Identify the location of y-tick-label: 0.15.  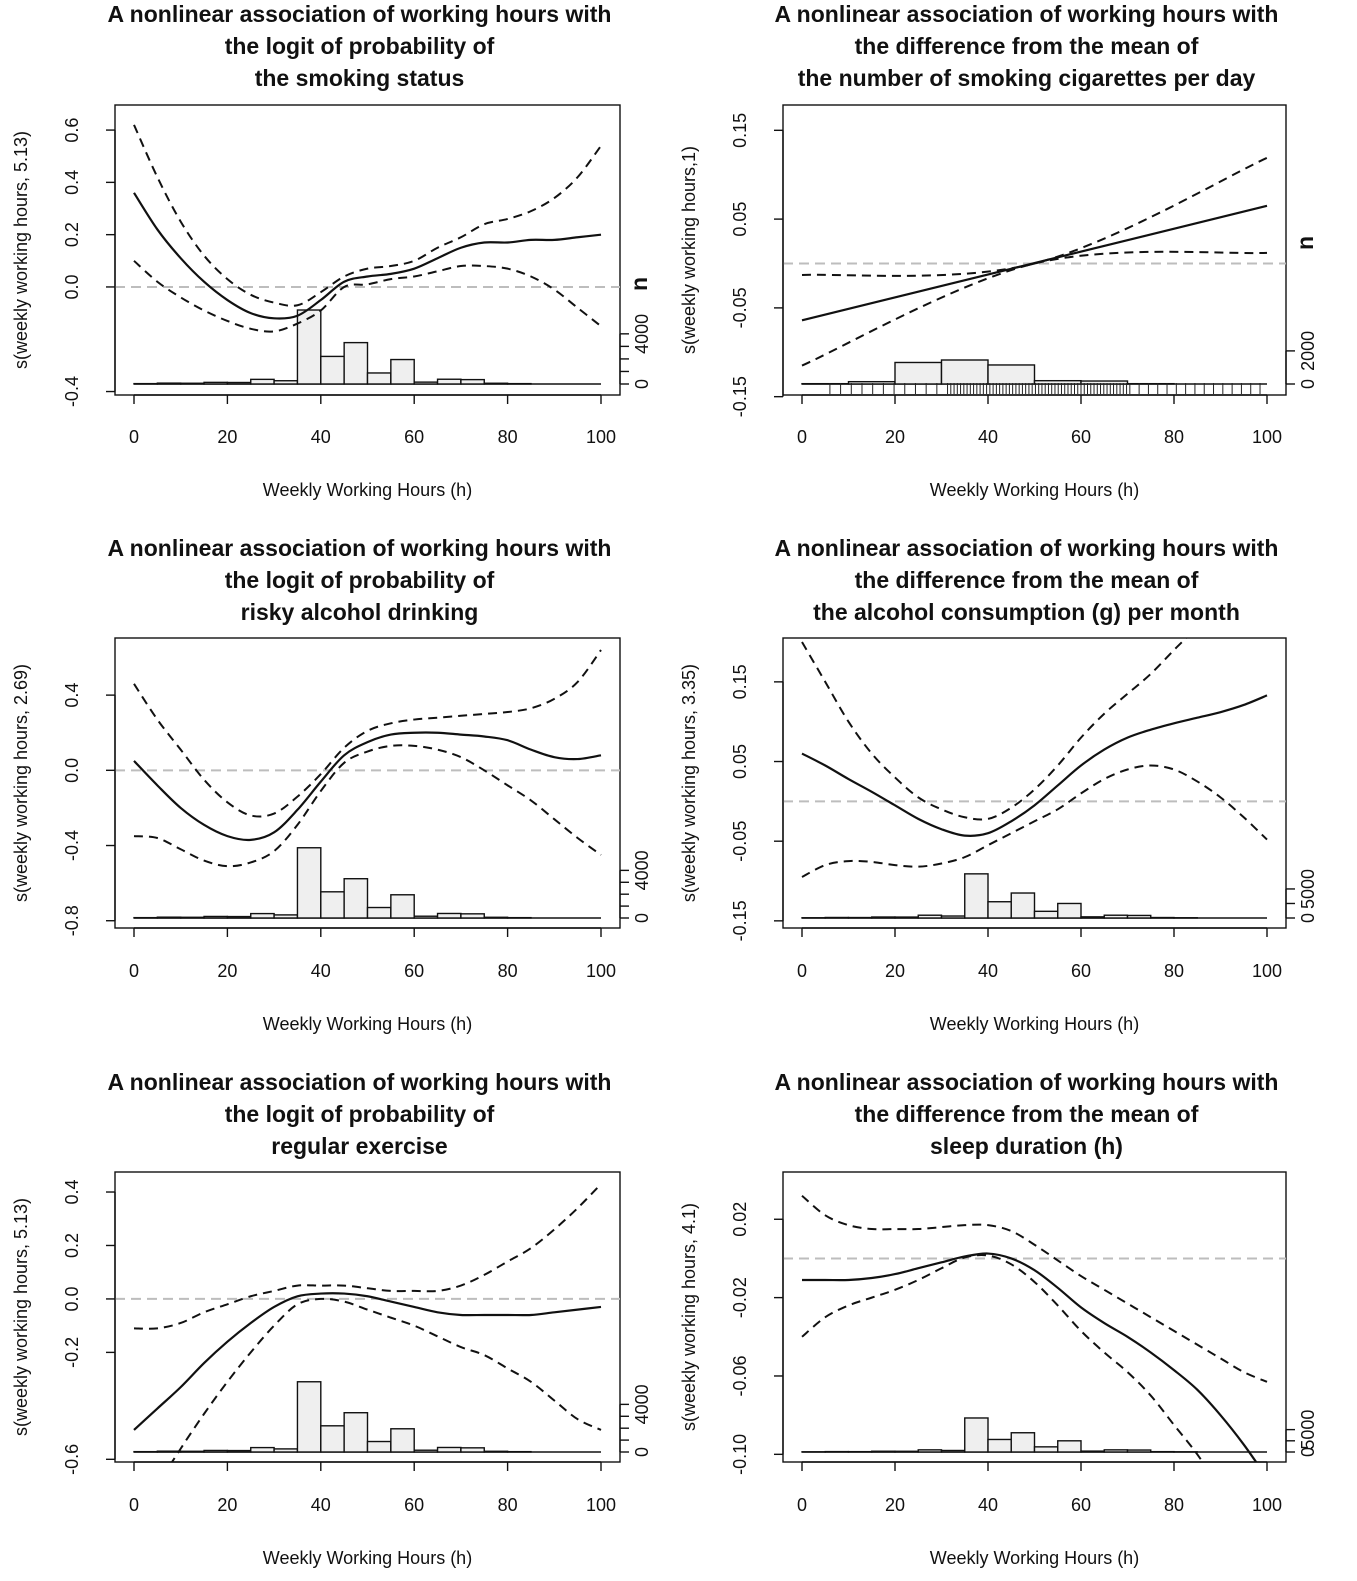
(740, 130).